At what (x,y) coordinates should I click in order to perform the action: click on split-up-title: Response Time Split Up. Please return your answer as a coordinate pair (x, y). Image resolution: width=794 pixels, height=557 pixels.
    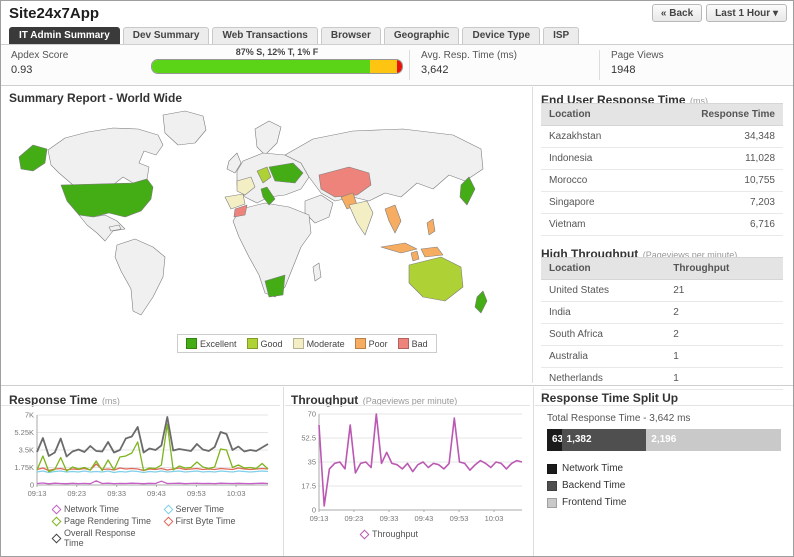
    Looking at the image, I should click on (610, 398).